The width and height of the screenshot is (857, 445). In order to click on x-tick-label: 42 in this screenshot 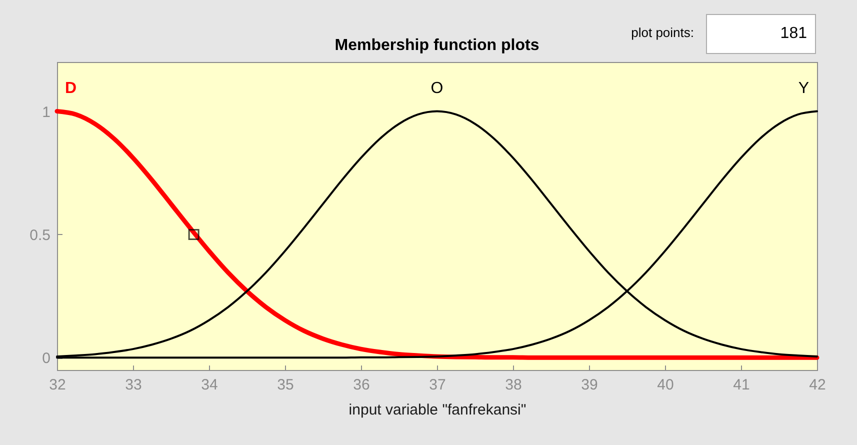, I will do `click(817, 385)`.